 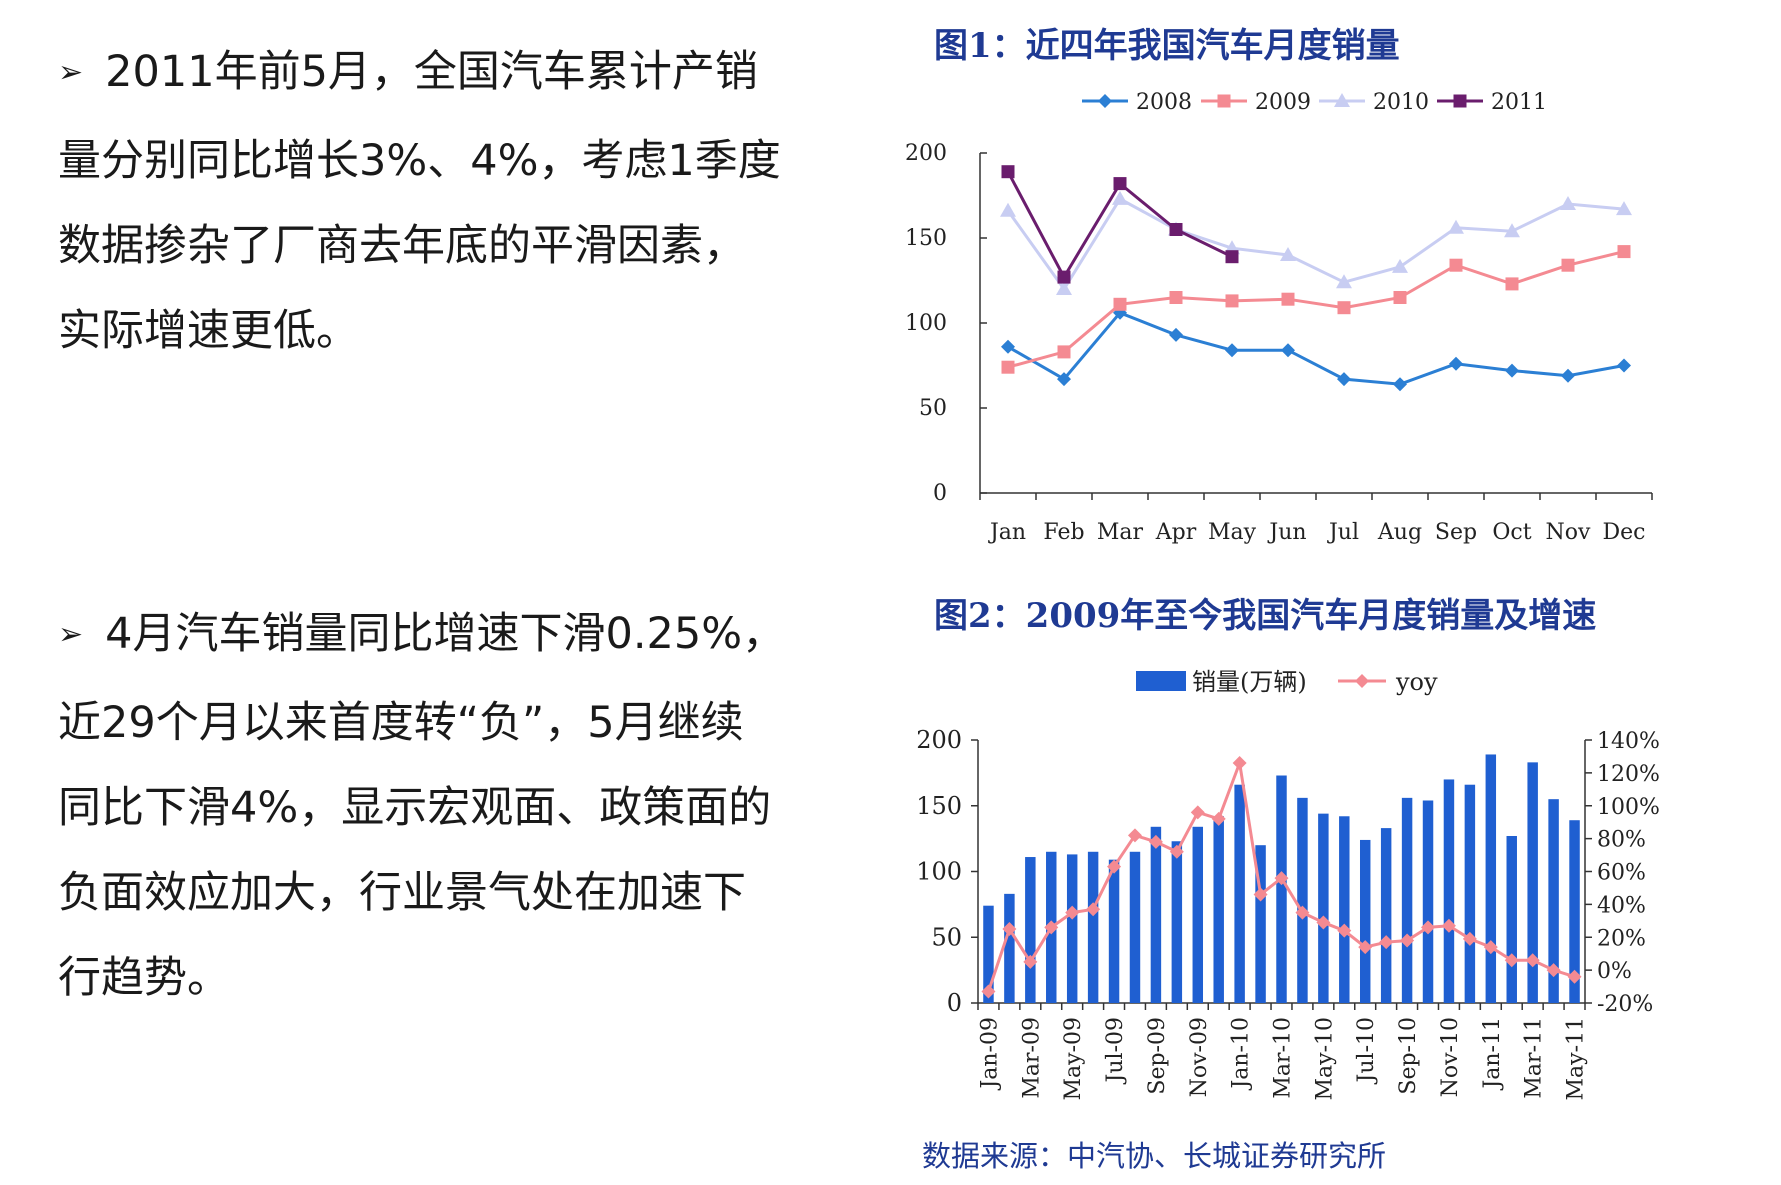 I want to click on right-y-tick-label: 0%, so click(x=1614, y=971).